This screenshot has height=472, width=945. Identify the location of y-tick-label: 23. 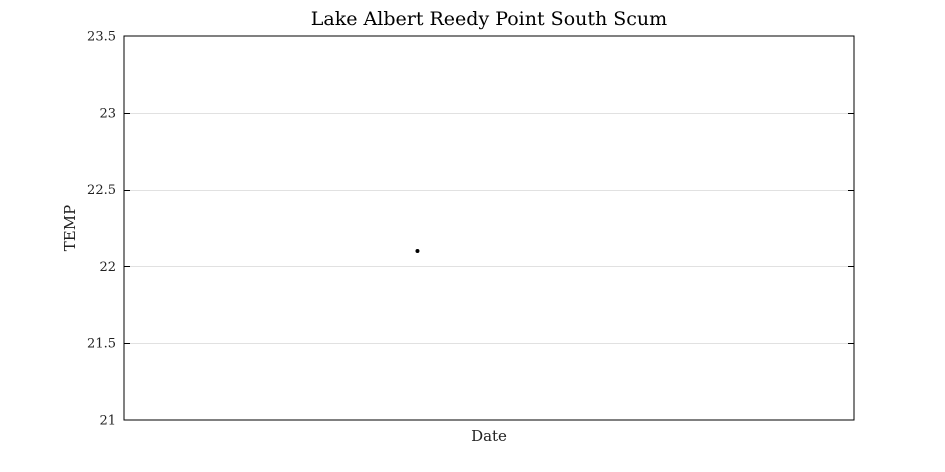
(107, 113).